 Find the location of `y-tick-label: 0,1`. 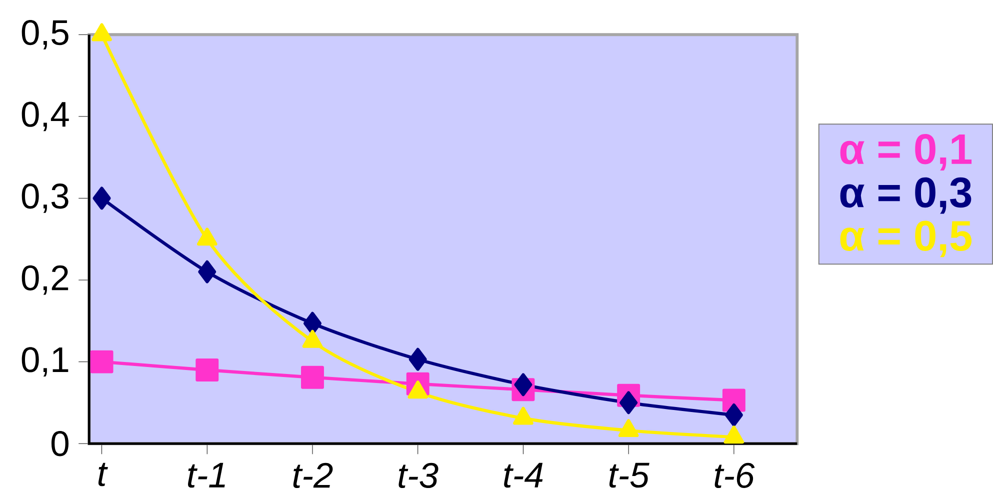

y-tick-label: 0,1 is located at coordinates (45, 361).